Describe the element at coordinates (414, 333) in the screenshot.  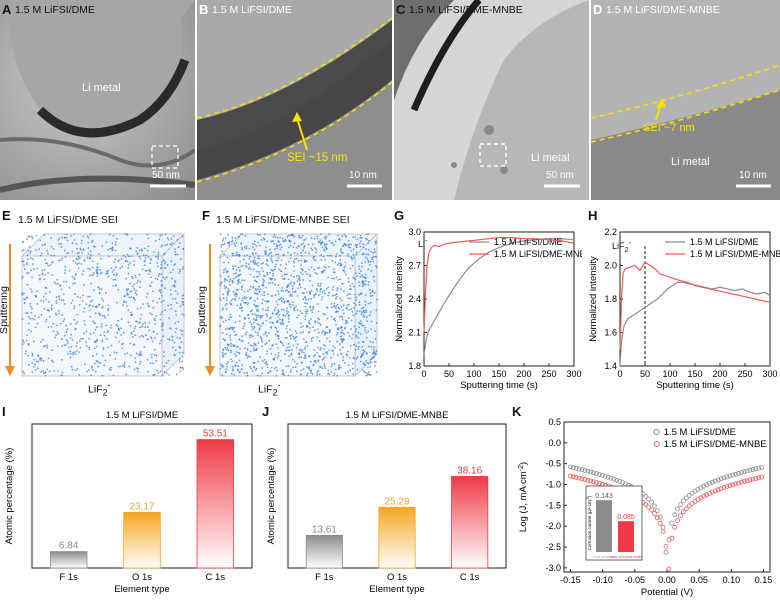
I see `y-tick-label: 2.1` at that location.